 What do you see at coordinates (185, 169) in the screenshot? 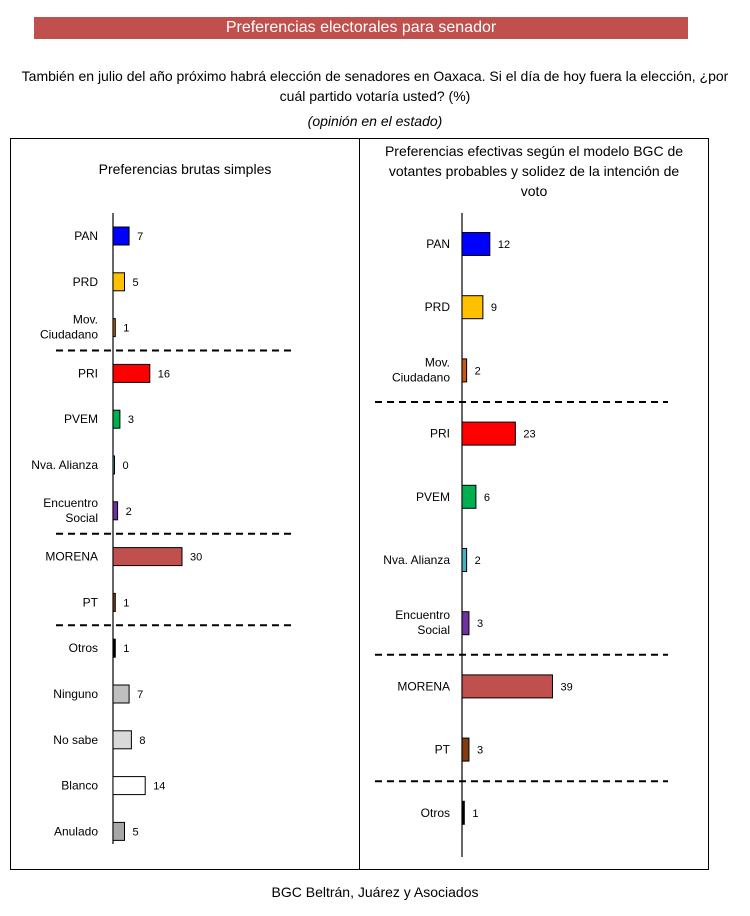
I see `chart-title-raw: Preferencias brutas simples` at bounding box center [185, 169].